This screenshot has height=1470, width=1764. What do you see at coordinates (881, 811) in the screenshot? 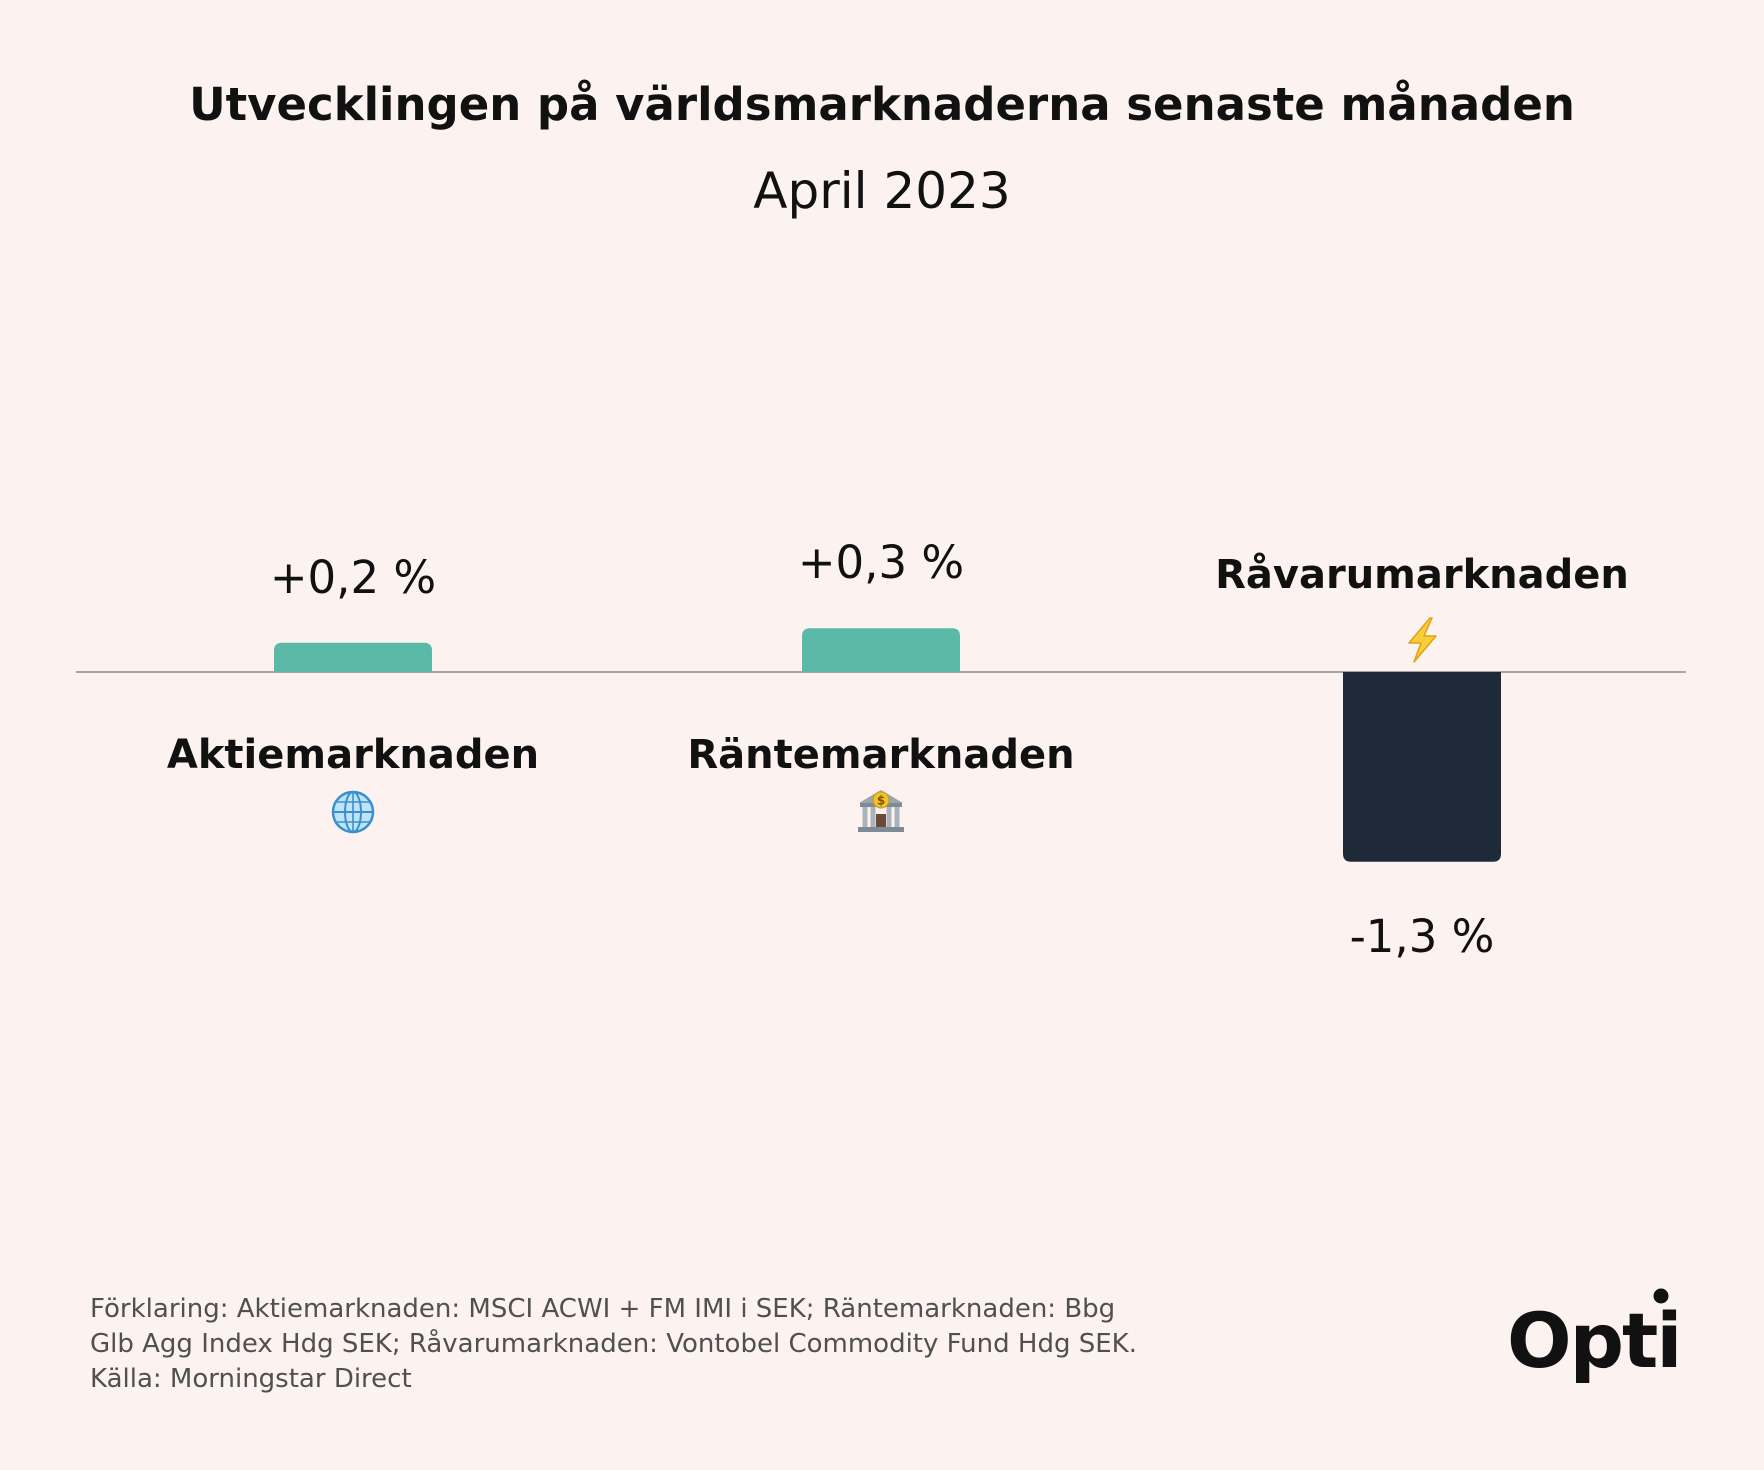
I see `bank-icon: $` at bounding box center [881, 811].